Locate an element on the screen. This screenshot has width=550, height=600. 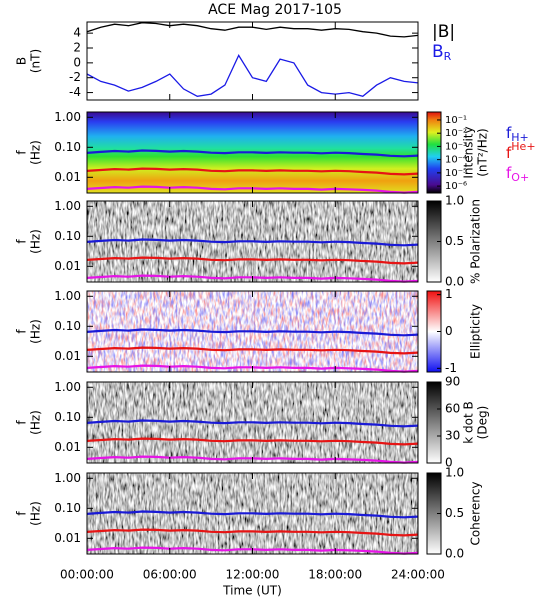
colorbar-tick-label: 60 is located at coordinates (452, 409).